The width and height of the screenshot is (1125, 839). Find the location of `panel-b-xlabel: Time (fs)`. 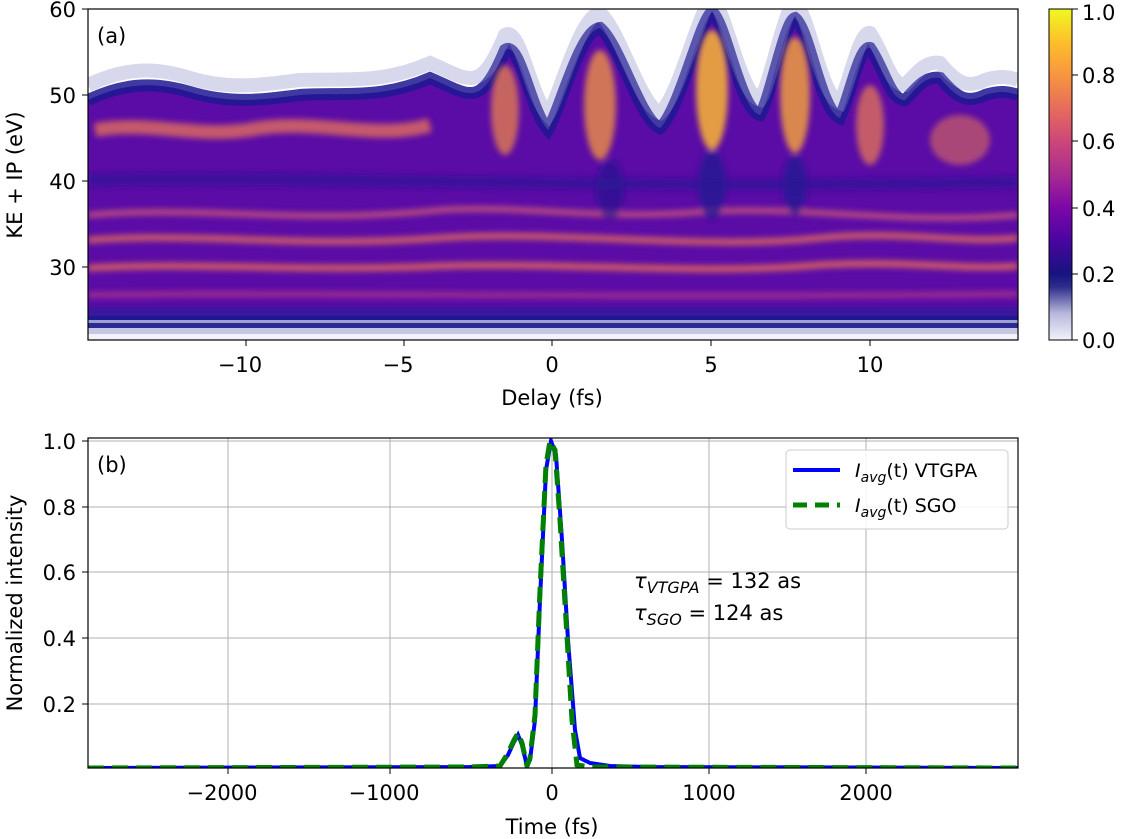

panel-b-xlabel: Time (fs) is located at coordinates (552, 827).